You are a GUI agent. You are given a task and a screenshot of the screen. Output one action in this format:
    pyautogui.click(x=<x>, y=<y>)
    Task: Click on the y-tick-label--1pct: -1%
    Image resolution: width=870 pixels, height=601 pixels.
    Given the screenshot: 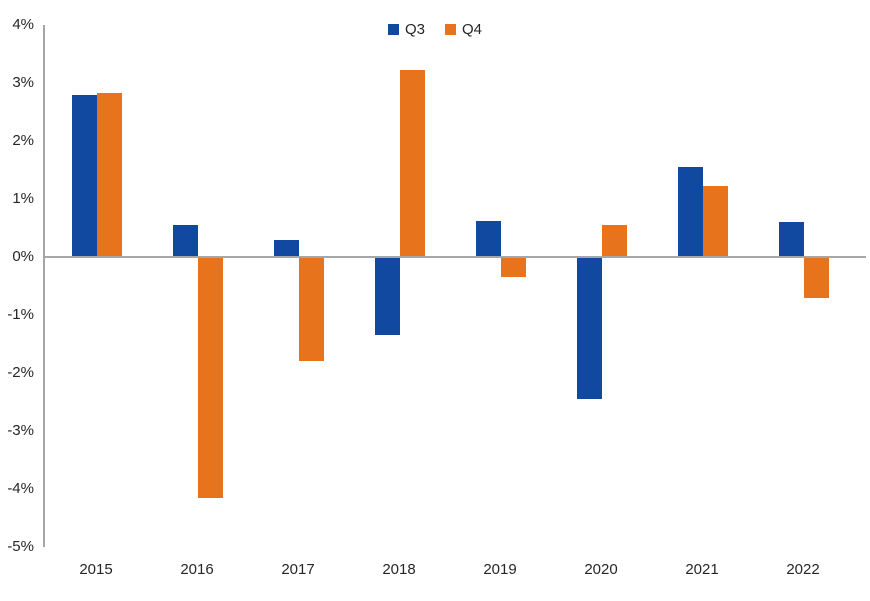 What is the action you would take?
    pyautogui.click(x=20, y=314)
    